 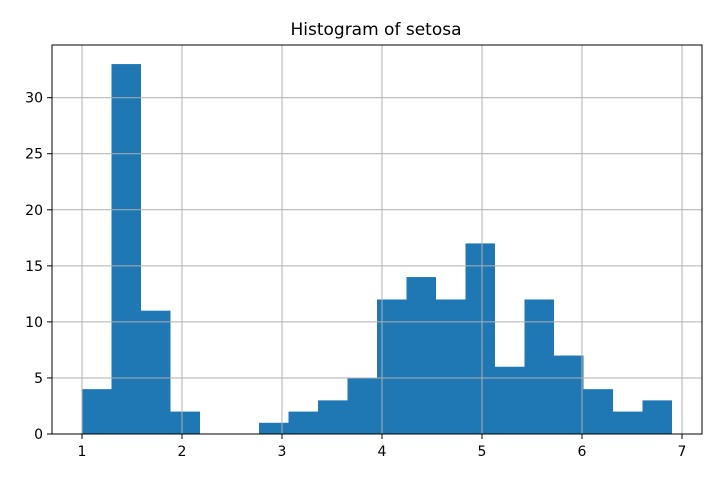 What do you see at coordinates (282, 452) in the screenshot?
I see `x-tick-label: 3` at bounding box center [282, 452].